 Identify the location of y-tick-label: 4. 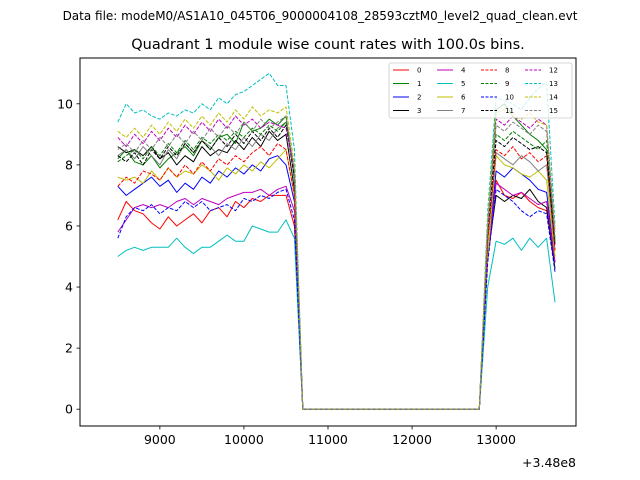
(69, 287).